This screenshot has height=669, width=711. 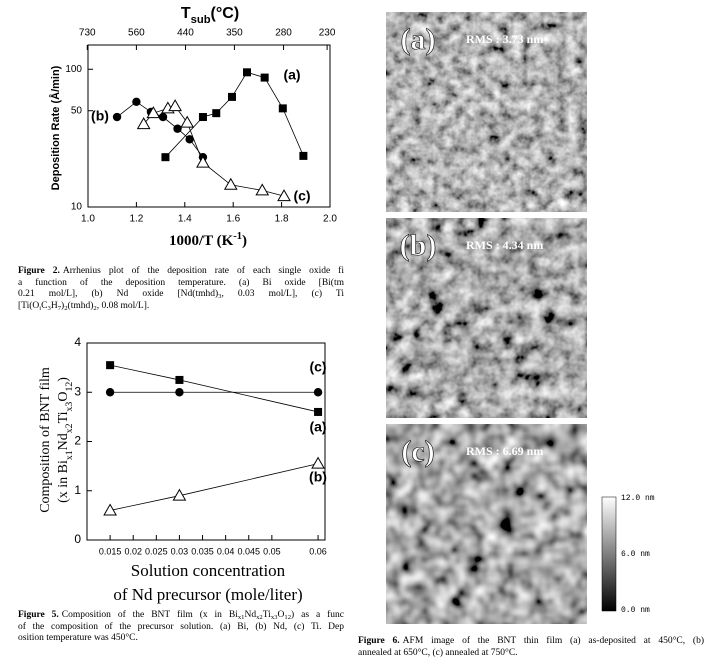 What do you see at coordinates (202, 551) in the screenshot?
I see `x-tick-label: 0.035` at bounding box center [202, 551].